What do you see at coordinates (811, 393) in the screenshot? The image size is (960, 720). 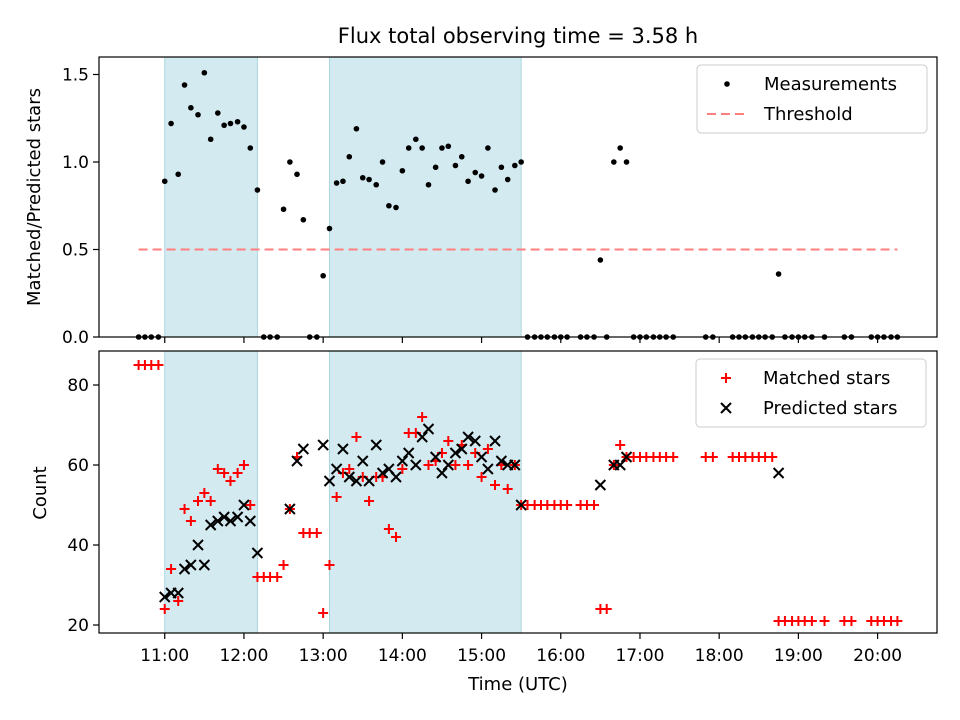 I see `bottom-legend: Matched stars Predicted stars` at bounding box center [811, 393].